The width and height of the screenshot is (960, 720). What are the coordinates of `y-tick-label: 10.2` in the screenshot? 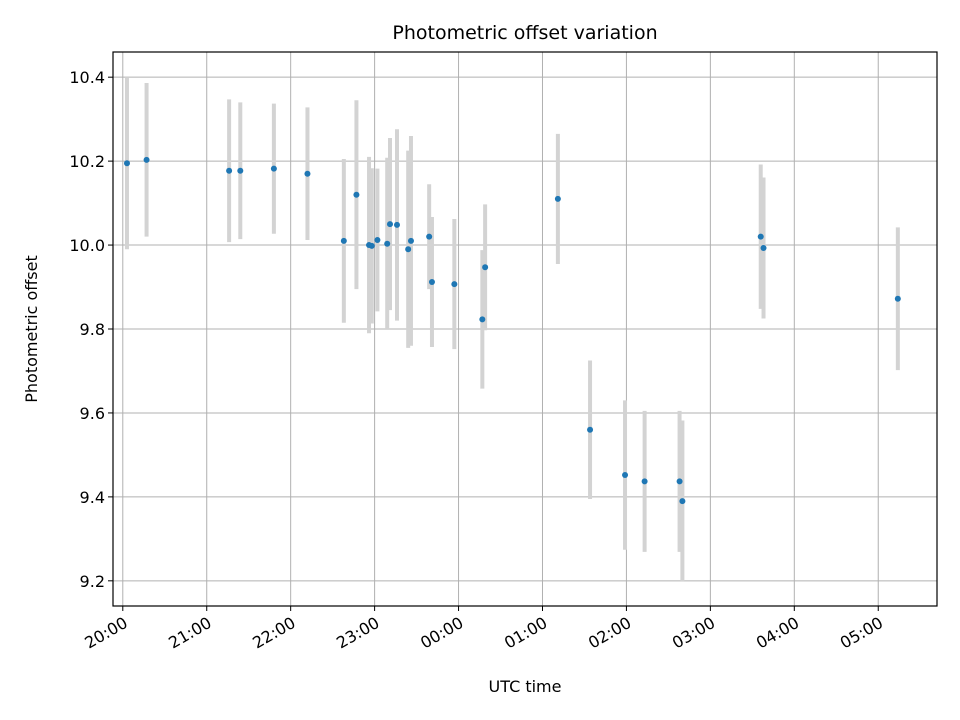 It's located at (87, 161).